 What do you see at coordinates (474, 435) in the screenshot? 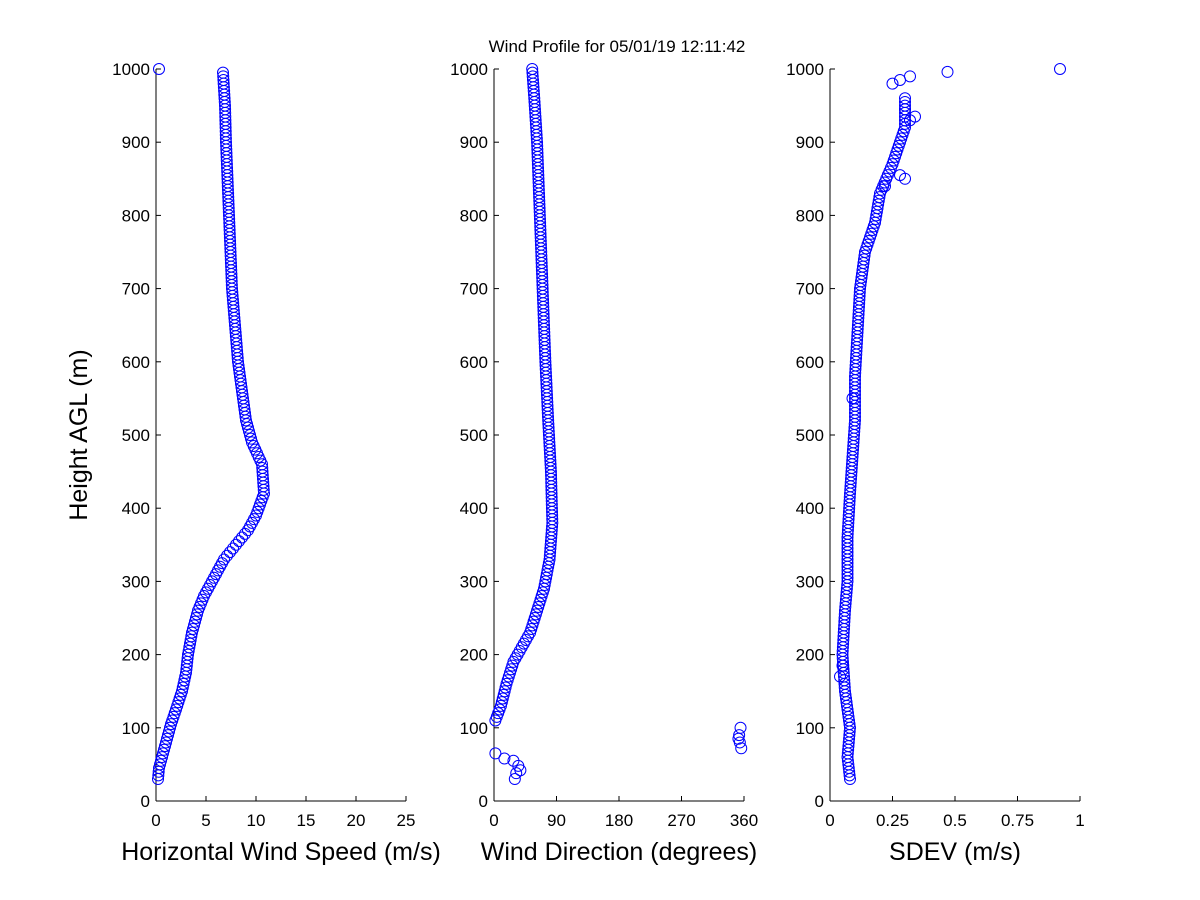
I see `y-tick-label: 500` at bounding box center [474, 435].